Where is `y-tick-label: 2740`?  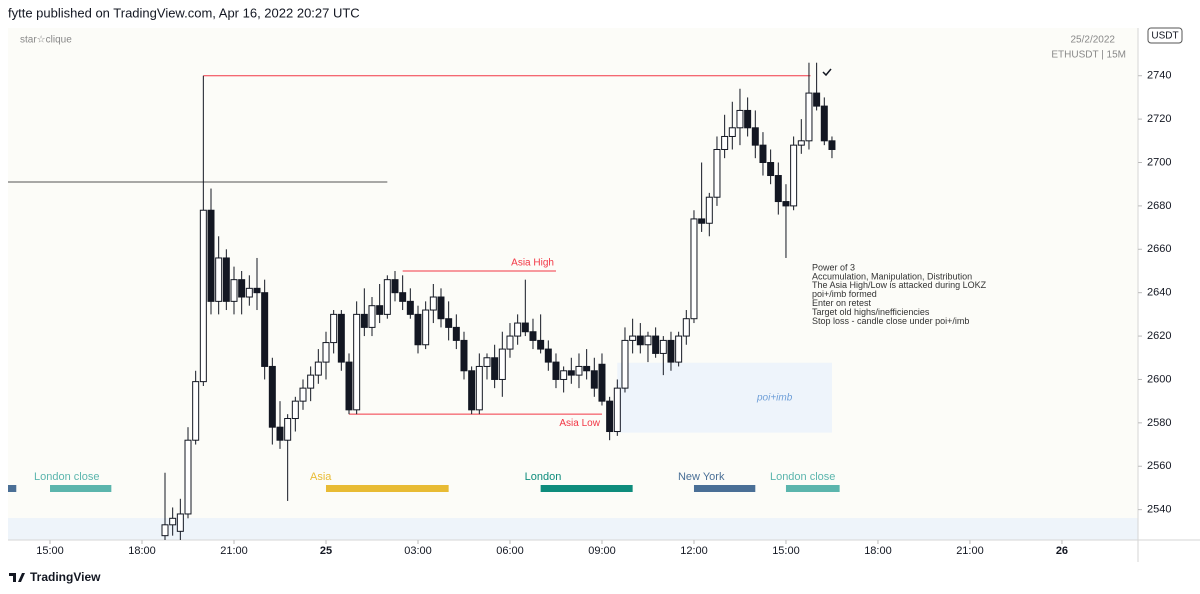
y-tick-label: 2740 is located at coordinates (1159, 76).